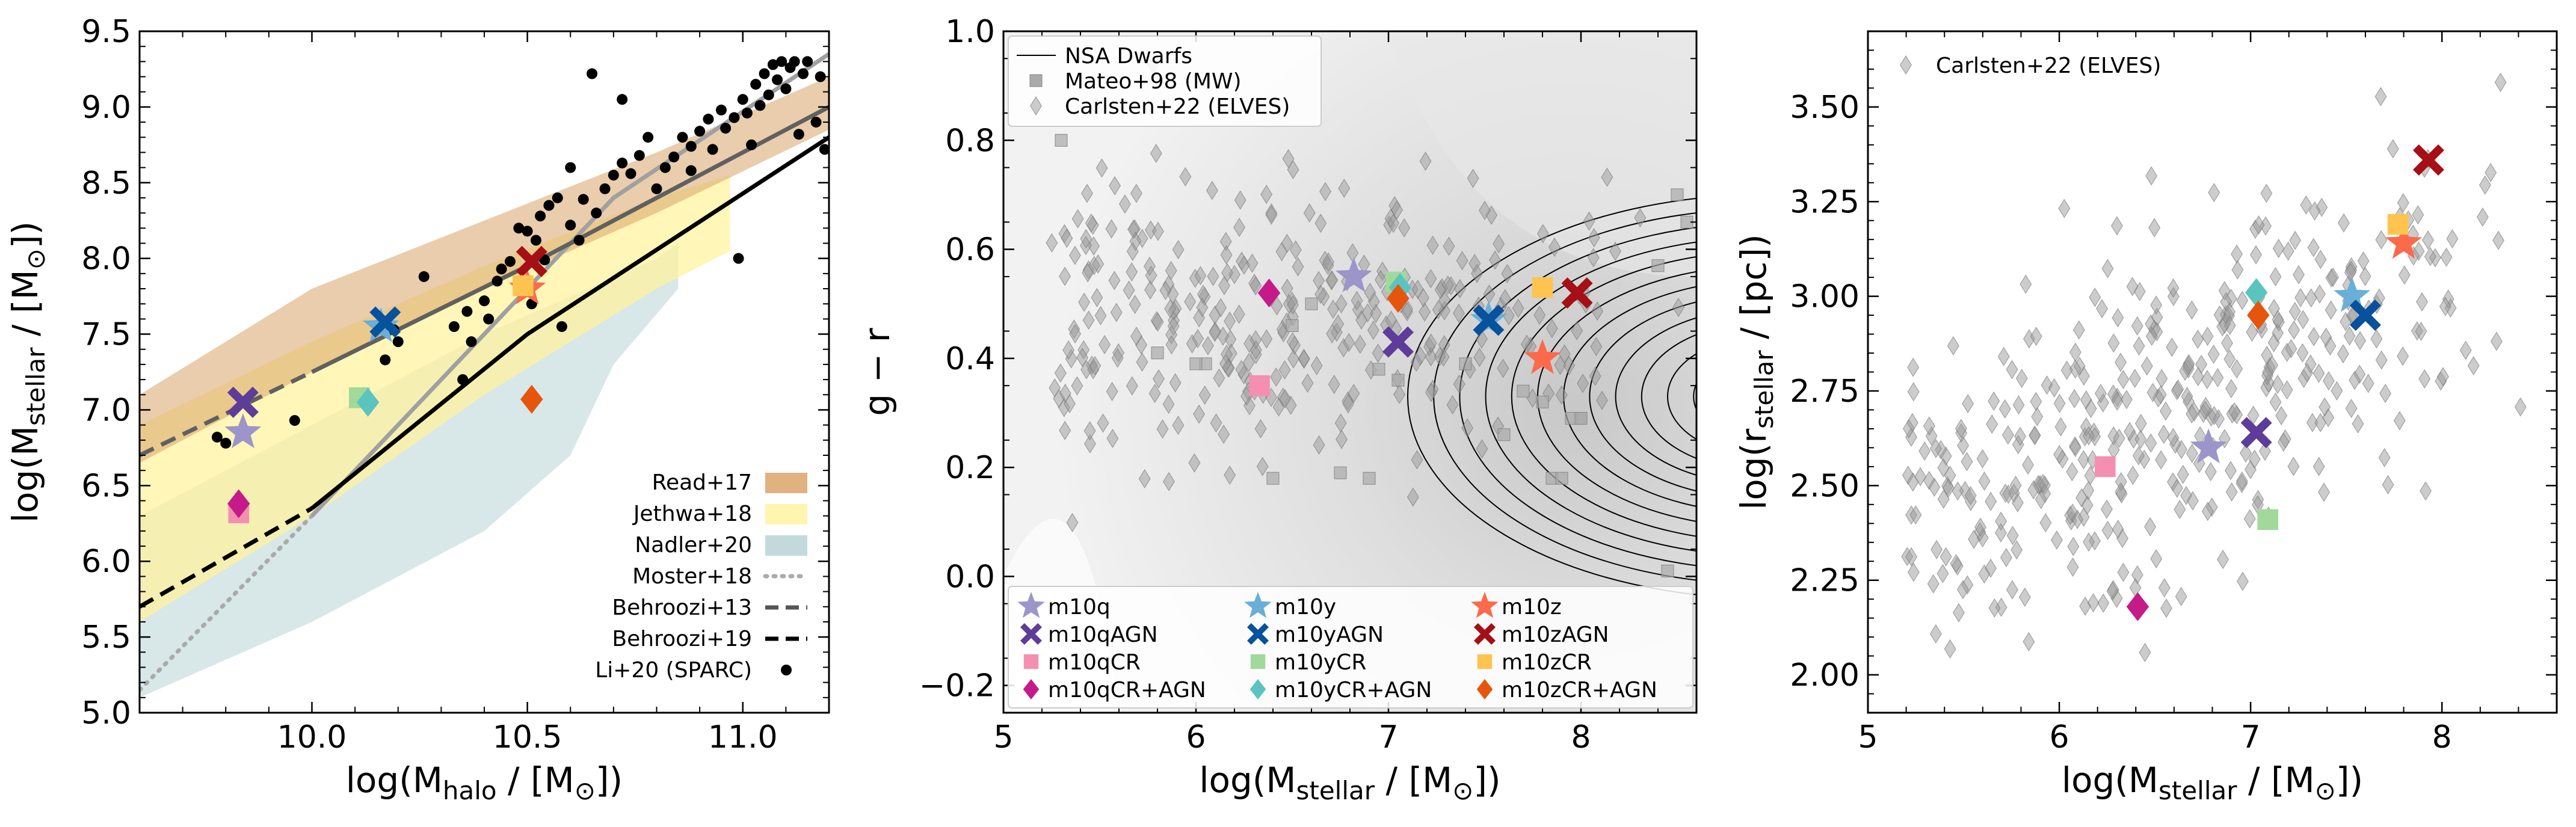  Describe the element at coordinates (2256, 292) in the screenshot. I see `sim-marker-m10yCRAGN` at that location.